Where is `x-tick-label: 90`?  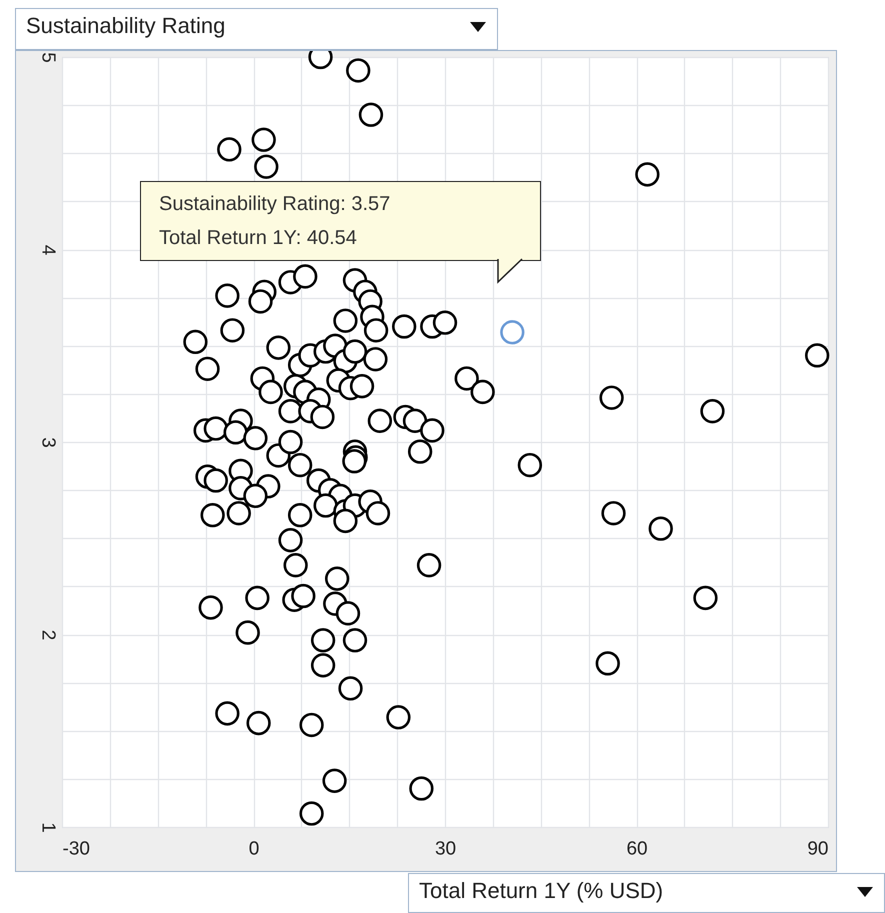
x-tick-label: 90 is located at coordinates (817, 849).